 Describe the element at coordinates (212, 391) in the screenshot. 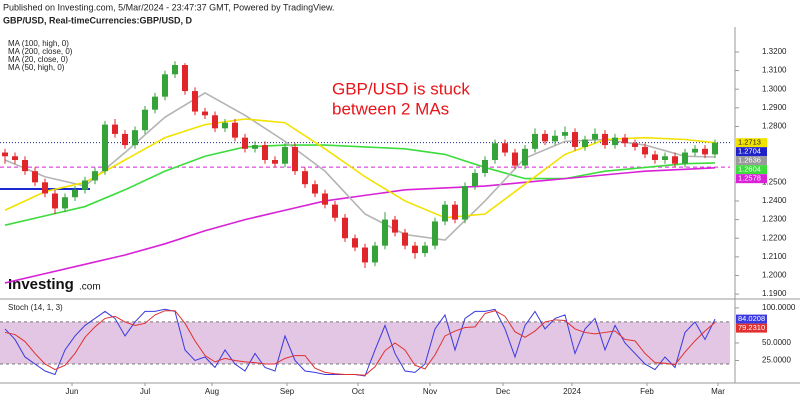

I see `x-tick-label: Aug` at that location.